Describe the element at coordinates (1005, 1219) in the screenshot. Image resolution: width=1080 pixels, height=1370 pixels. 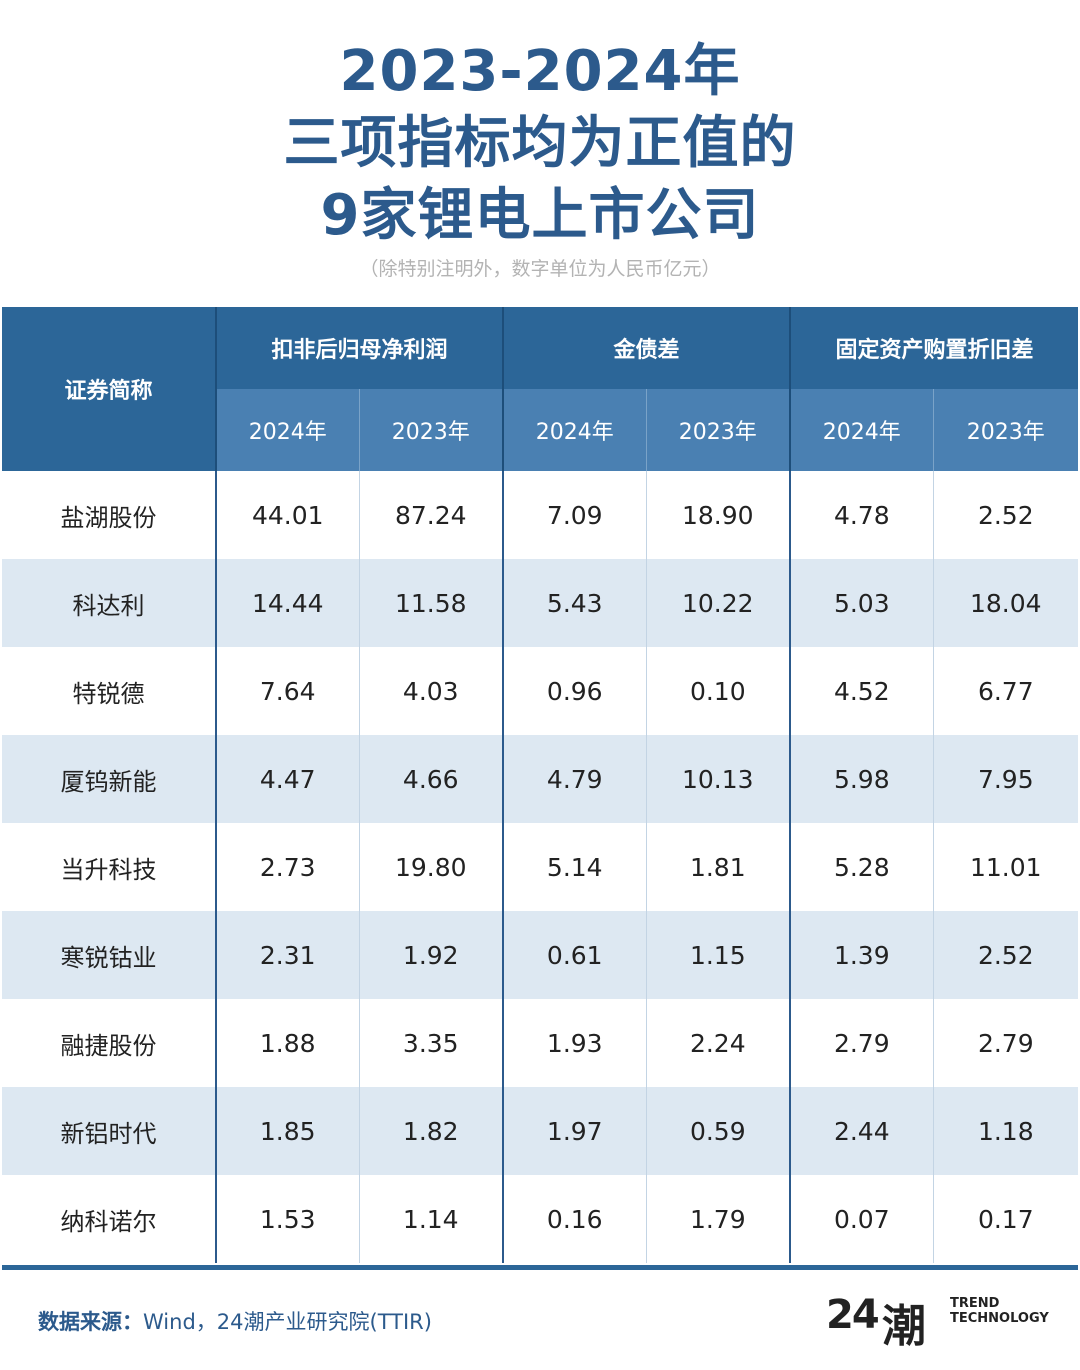
I see `value-cell: 0.17` at that location.